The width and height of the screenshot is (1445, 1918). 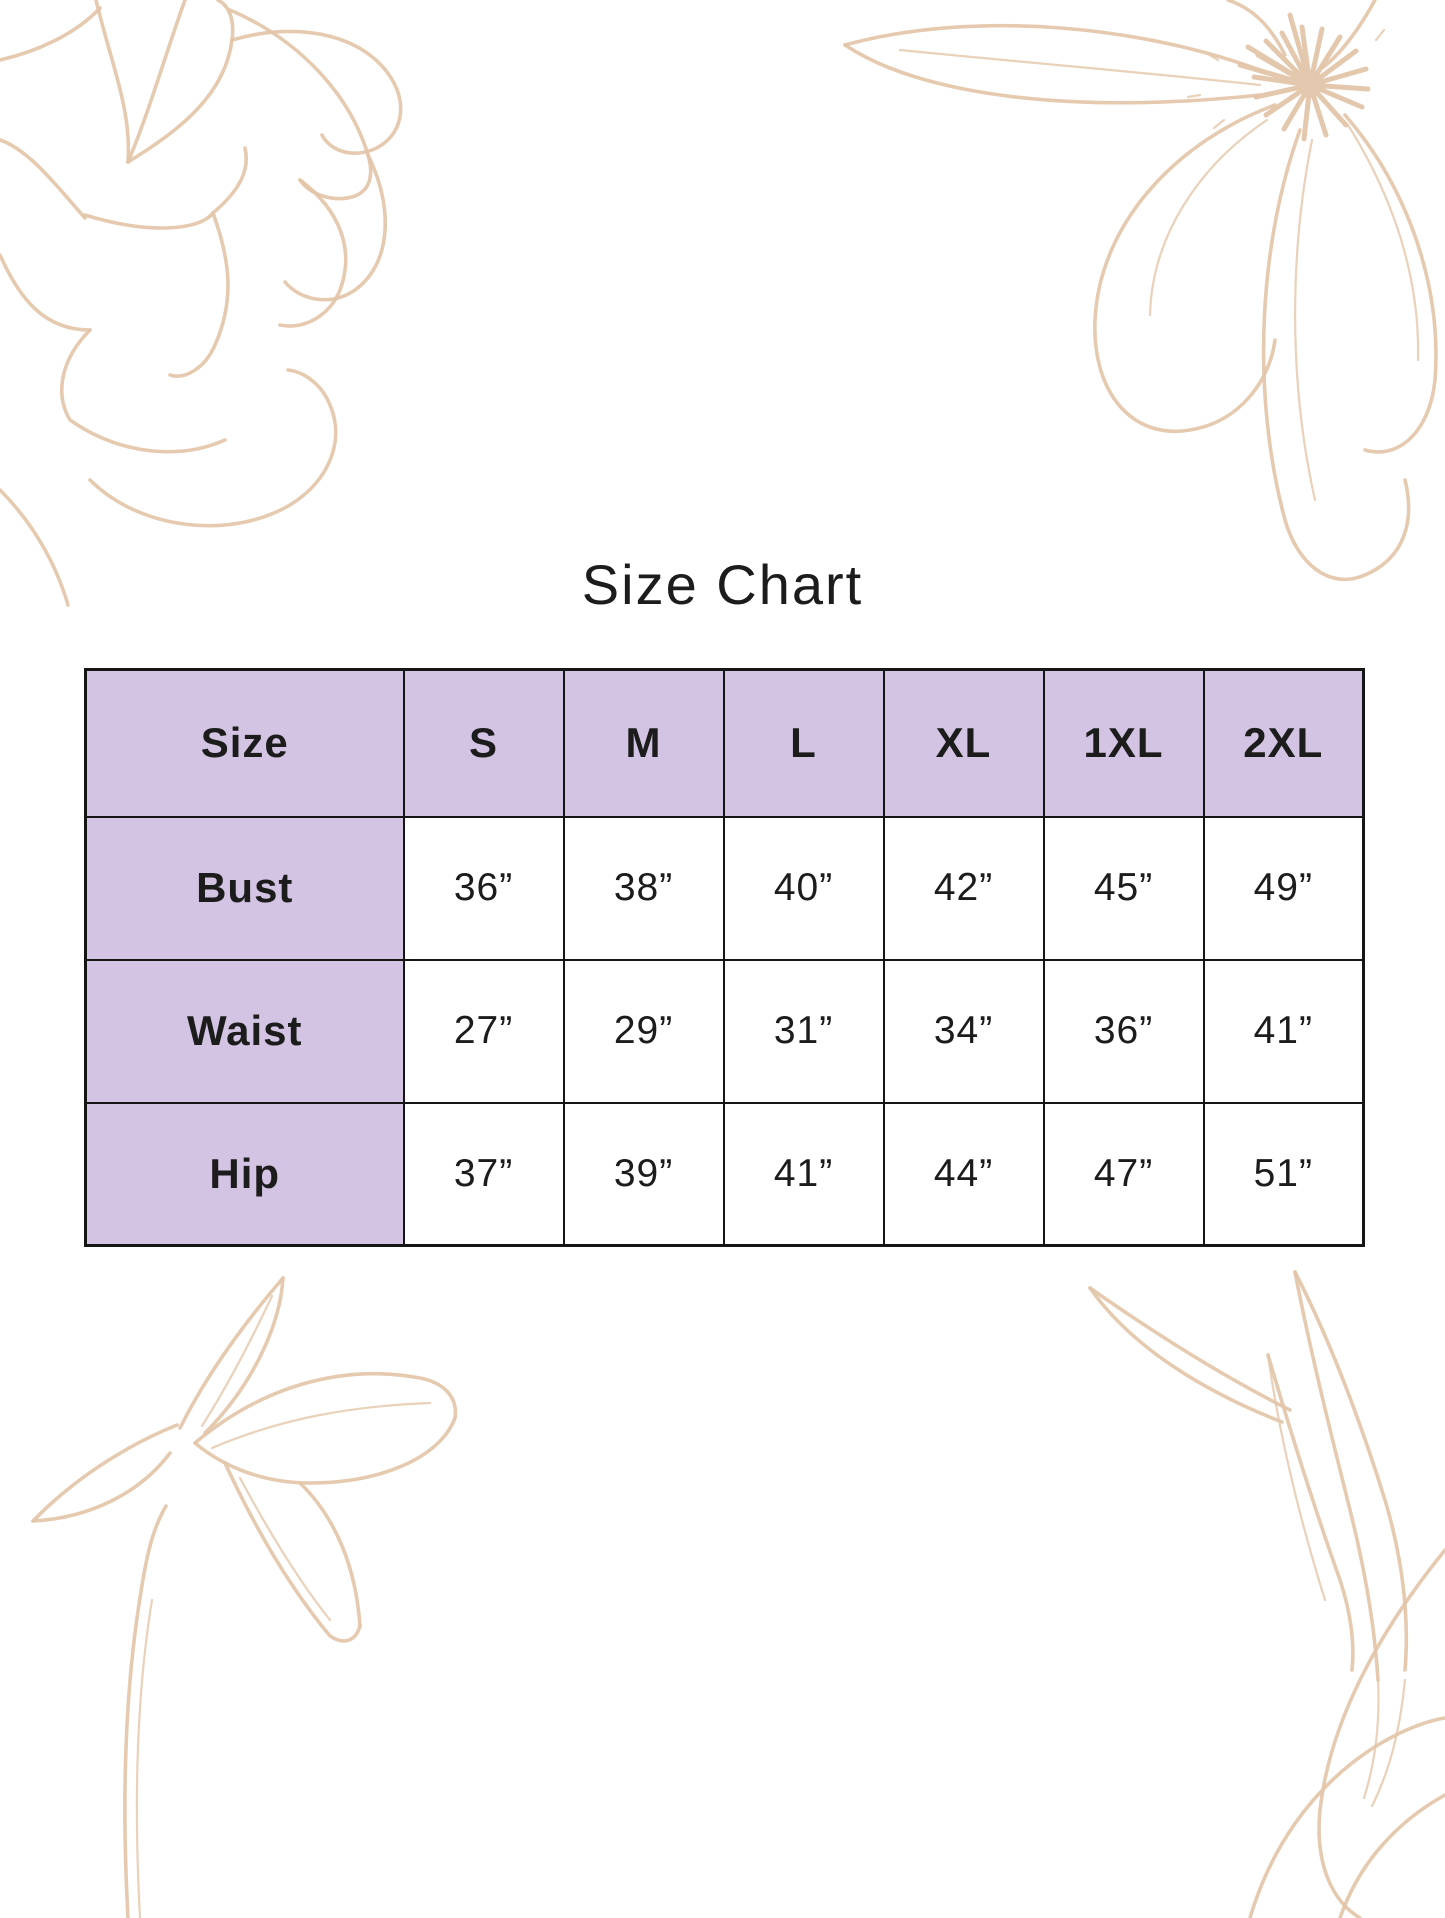 What do you see at coordinates (1123, 888) in the screenshot?
I see `table-cell: 45”` at bounding box center [1123, 888].